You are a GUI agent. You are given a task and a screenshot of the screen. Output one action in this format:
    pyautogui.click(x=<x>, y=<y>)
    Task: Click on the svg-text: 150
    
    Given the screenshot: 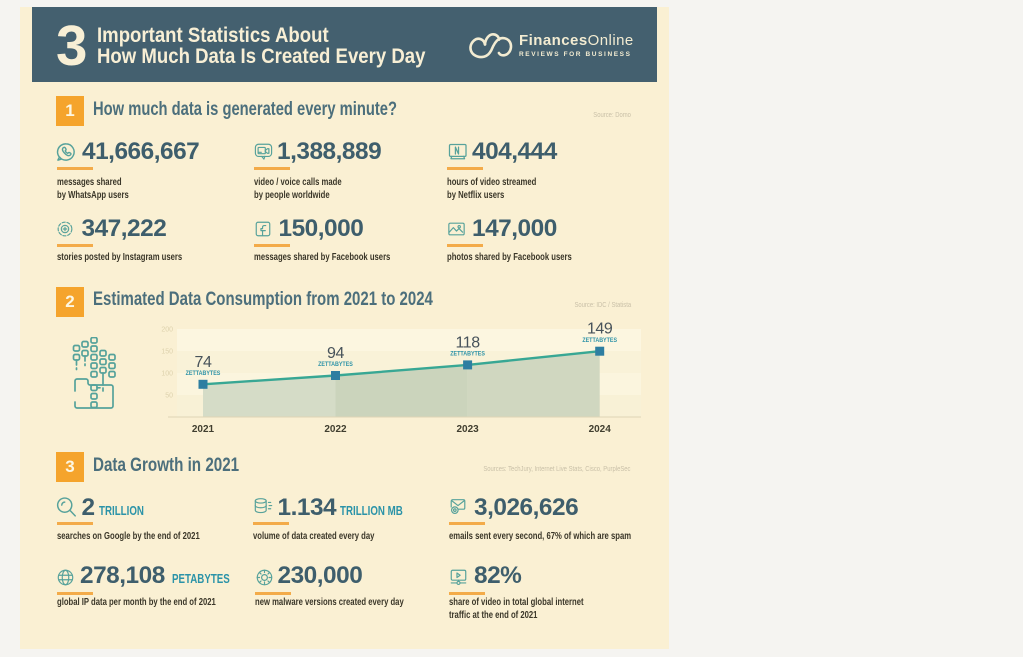 What is the action you would take?
    pyautogui.click(x=167, y=352)
    